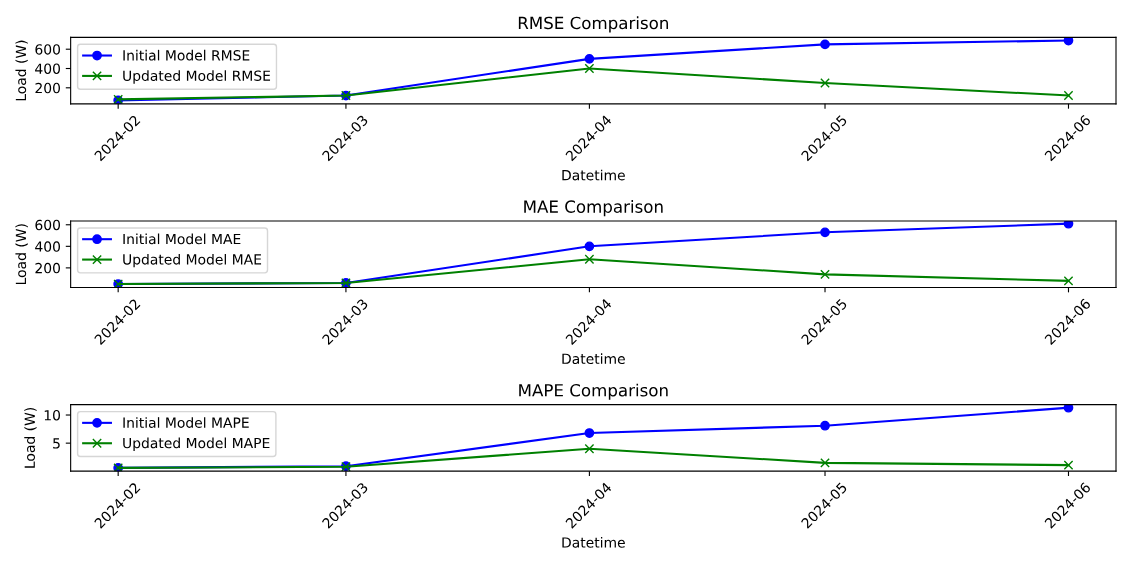 This screenshot has width=1131, height=566. Describe the element at coordinates (56, 443) in the screenshot. I see `y-tick-label: 5` at that location.